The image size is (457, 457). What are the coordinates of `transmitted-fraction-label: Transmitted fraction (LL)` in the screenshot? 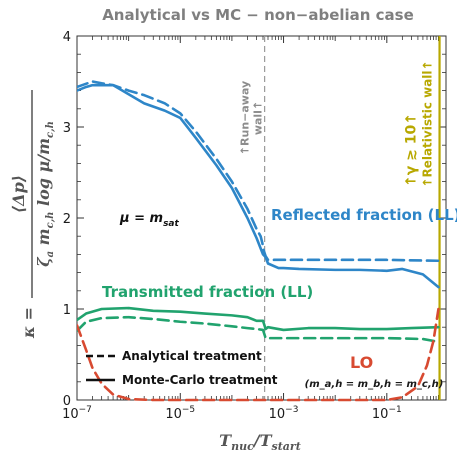 It's located at (207, 292).